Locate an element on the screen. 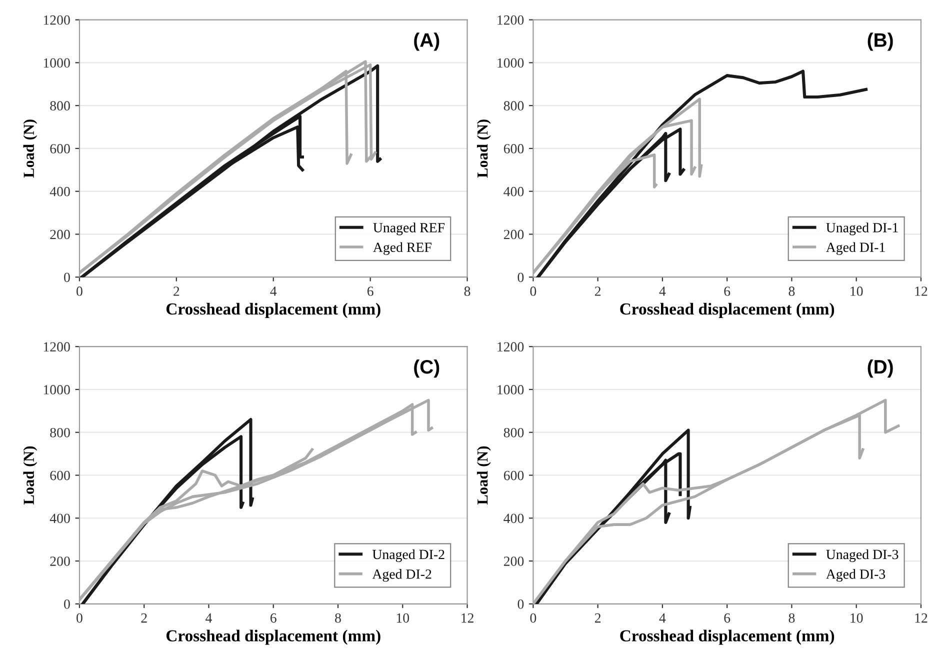 Image resolution: width=935 pixels, height=660 pixels. text: (D) is located at coordinates (880, 368).